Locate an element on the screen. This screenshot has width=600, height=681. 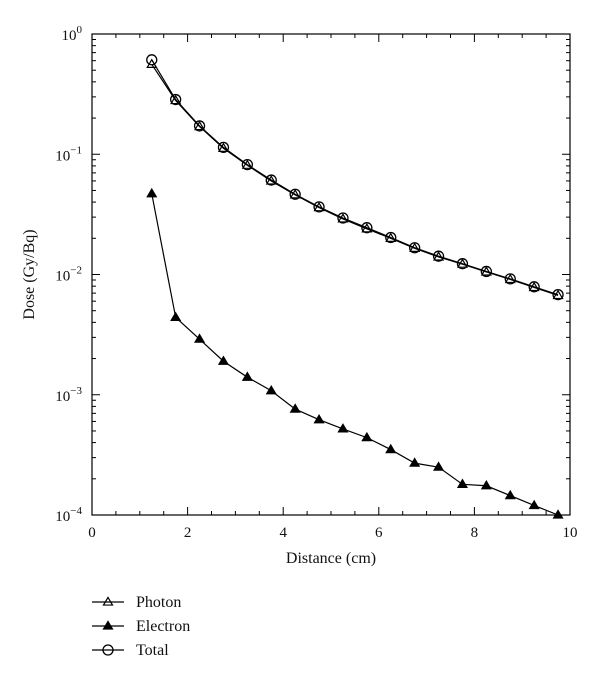
legend-label: Electron is located at coordinates (163, 626).